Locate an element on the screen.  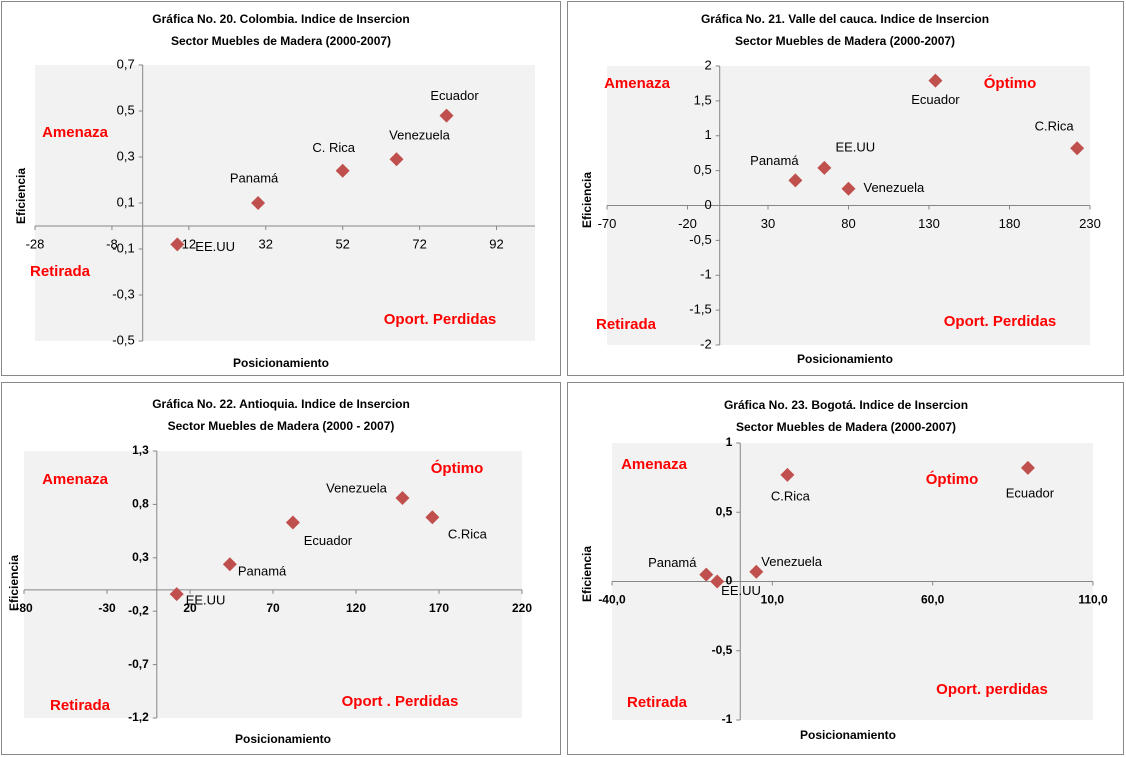
y-tick-label: 0,7 is located at coordinates (126, 63).